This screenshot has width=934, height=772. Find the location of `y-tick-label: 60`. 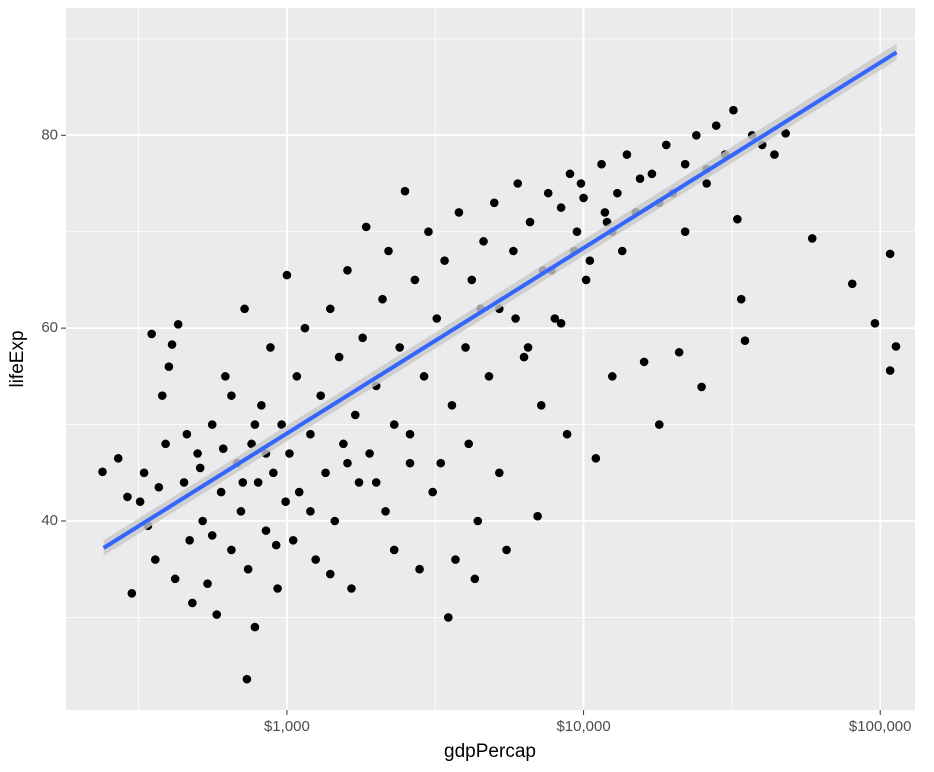

y-tick-label: 60 is located at coordinates (49, 327).